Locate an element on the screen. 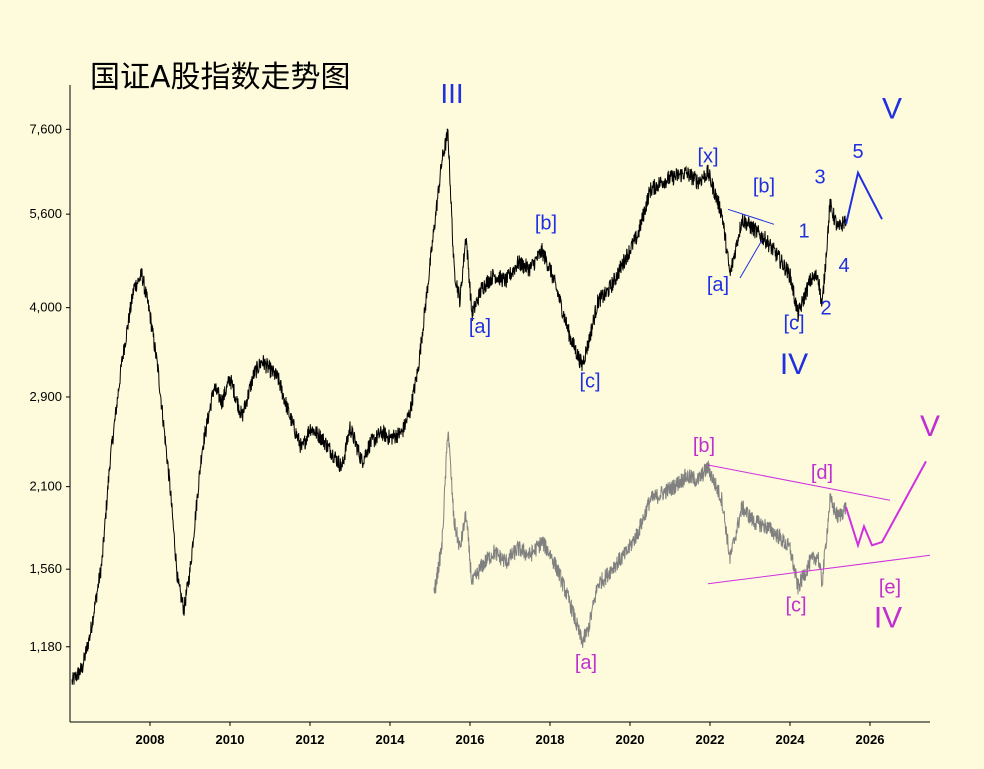 This screenshot has height=769, width=984. y-tick-label: 5,600 is located at coordinates (45, 213).